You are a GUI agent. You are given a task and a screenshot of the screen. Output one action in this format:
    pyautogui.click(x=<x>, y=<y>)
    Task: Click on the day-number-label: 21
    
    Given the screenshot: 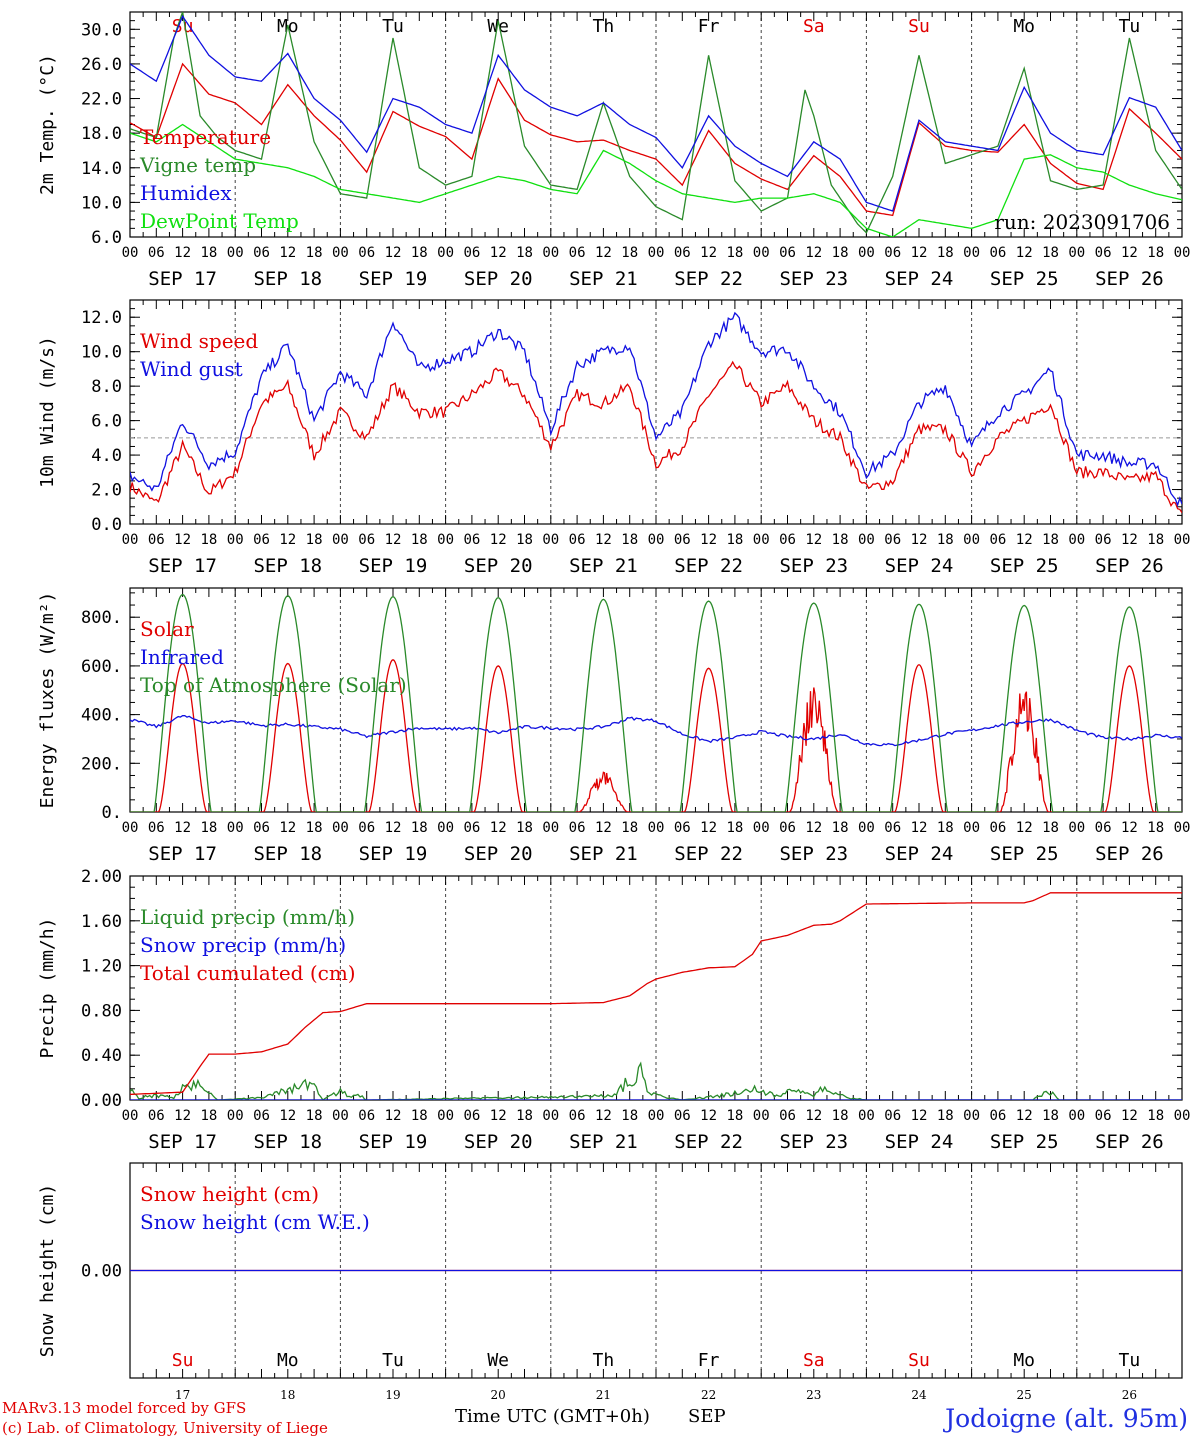 What is the action you would take?
    pyautogui.click(x=603, y=1395)
    